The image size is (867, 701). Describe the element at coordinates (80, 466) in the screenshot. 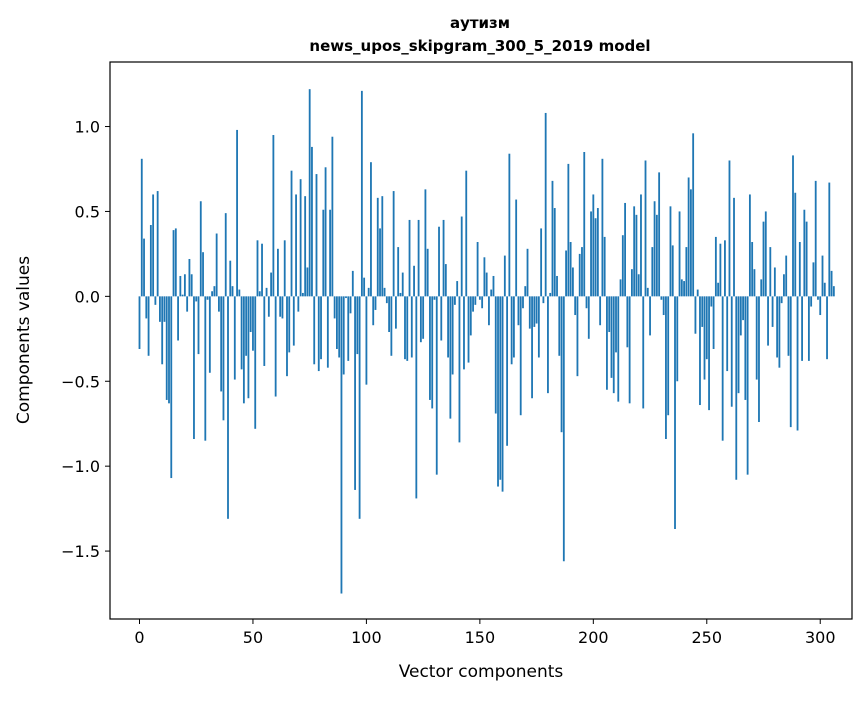

I see `y-tick-label: −1.0` at that location.